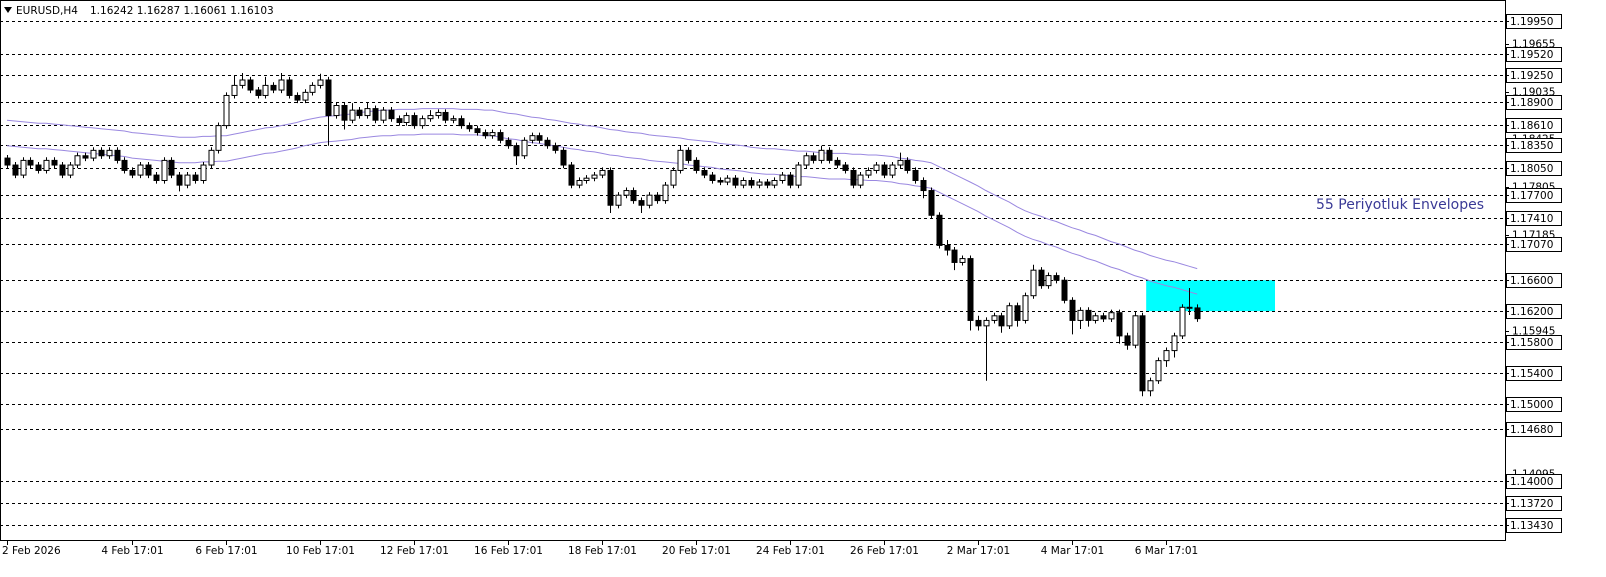 This screenshot has width=1606, height=577. I want to click on level-label: 1.17070, so click(1531, 245).